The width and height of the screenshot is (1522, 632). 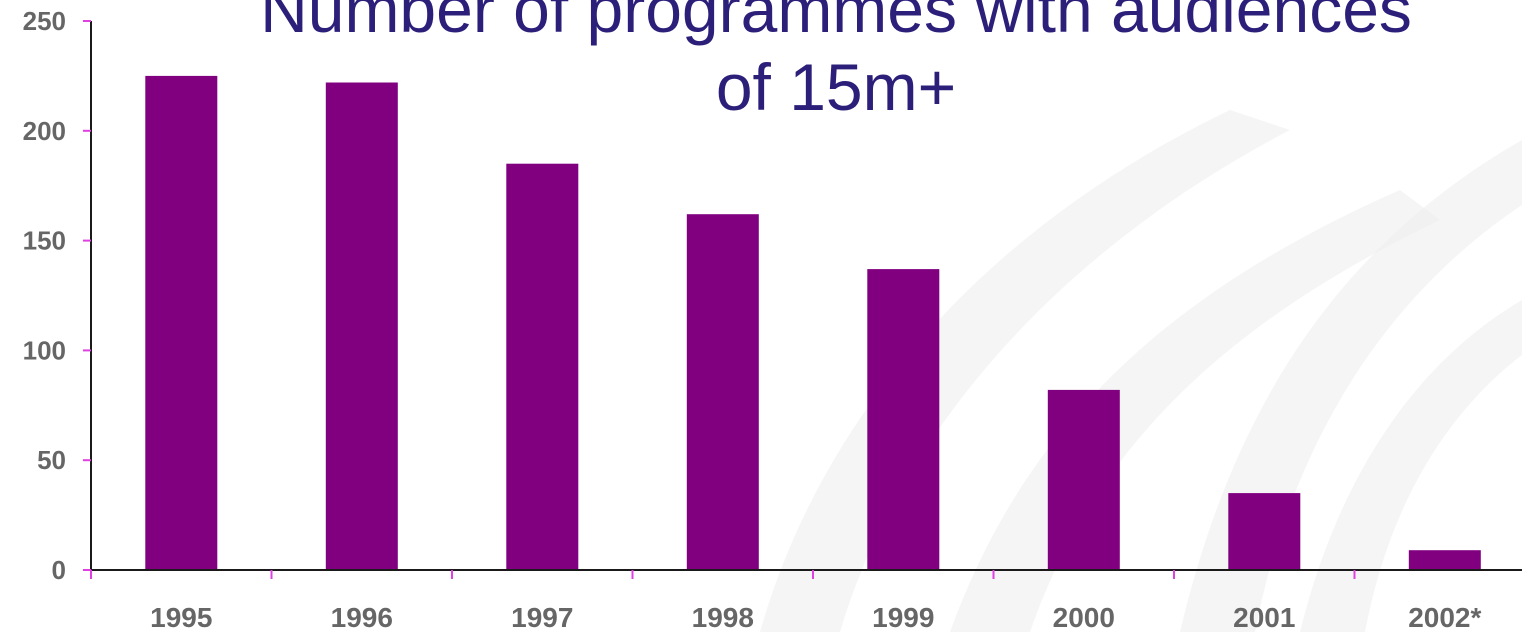 I want to click on x-tick-label: 1999, so click(x=903, y=617).